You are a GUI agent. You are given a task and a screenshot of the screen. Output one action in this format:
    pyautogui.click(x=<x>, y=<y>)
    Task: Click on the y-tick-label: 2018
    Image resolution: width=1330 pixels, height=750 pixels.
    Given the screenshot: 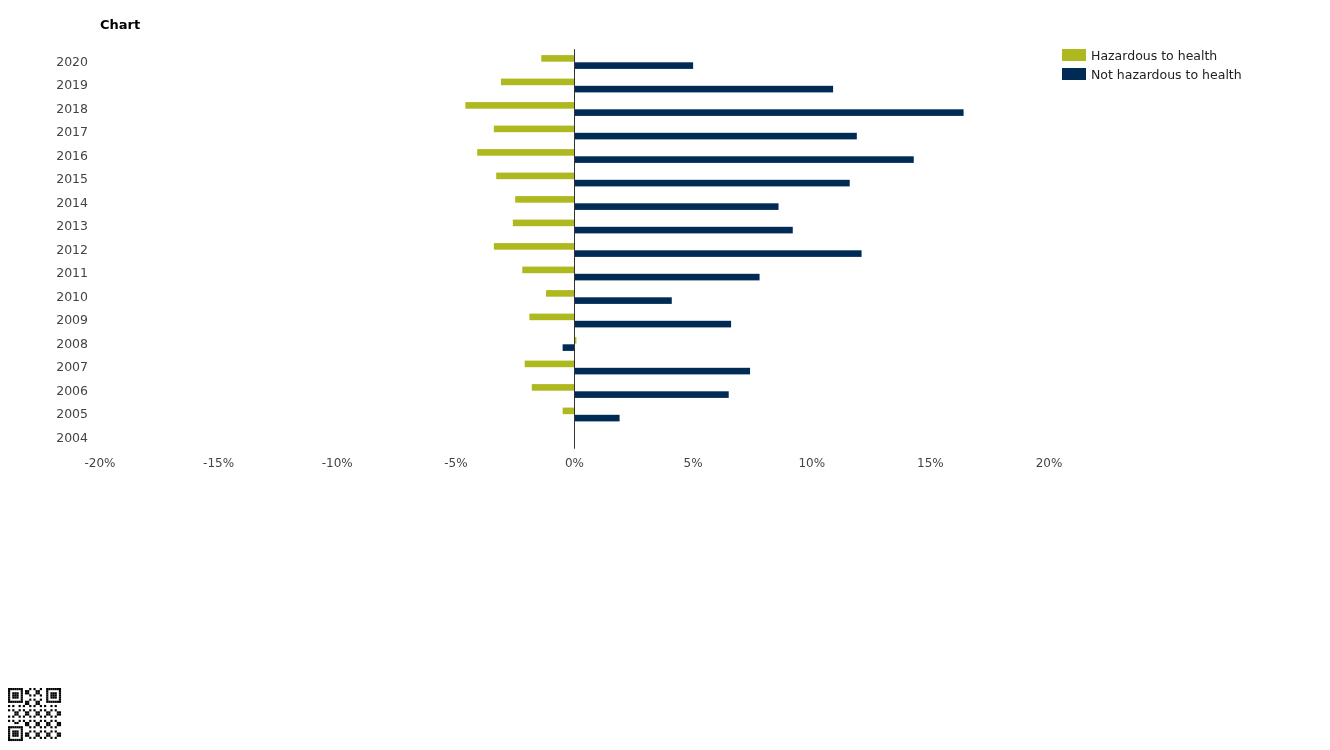 What is the action you would take?
    pyautogui.click(x=72, y=108)
    